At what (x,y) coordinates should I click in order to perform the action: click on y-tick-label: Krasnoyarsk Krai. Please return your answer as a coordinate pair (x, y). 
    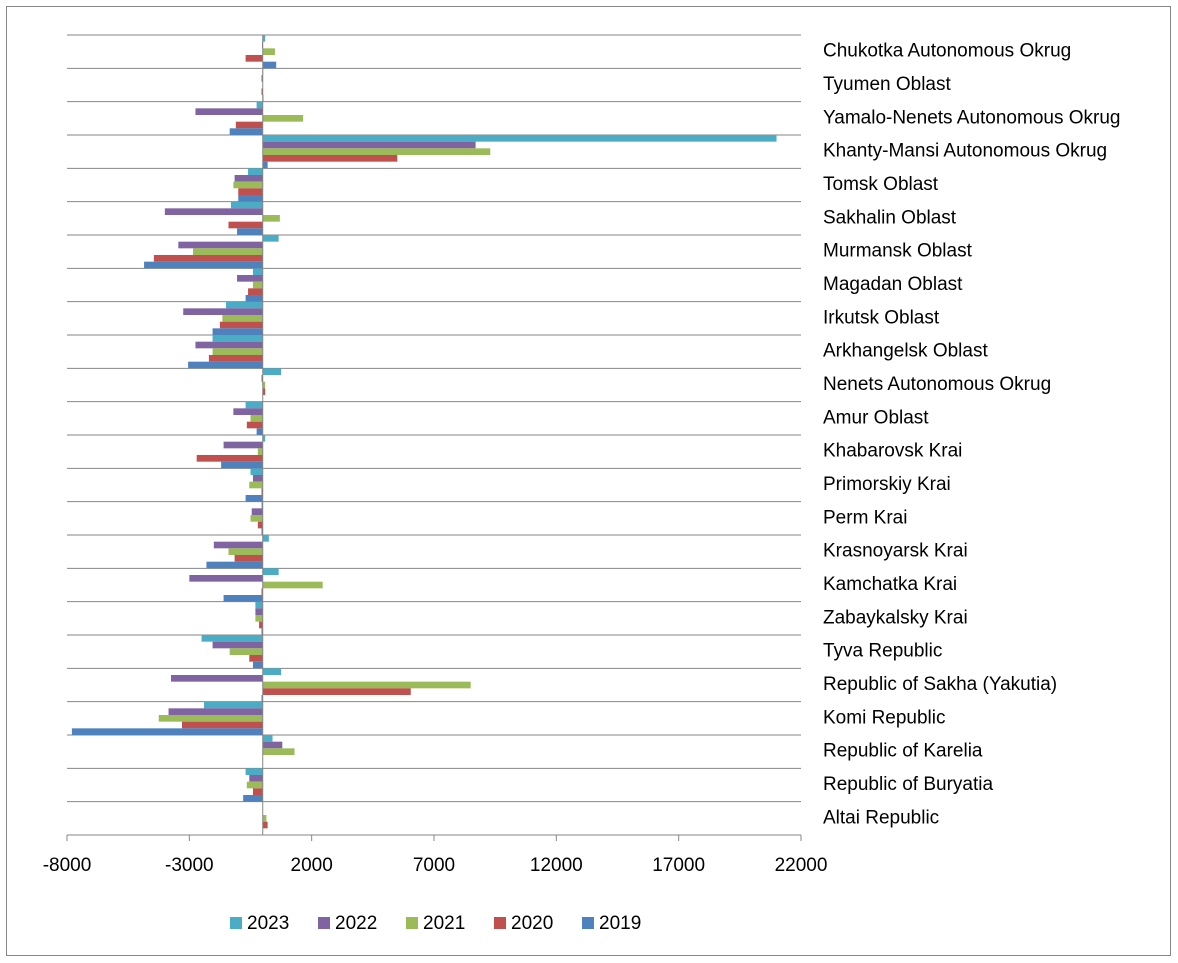
    Looking at the image, I should click on (895, 551).